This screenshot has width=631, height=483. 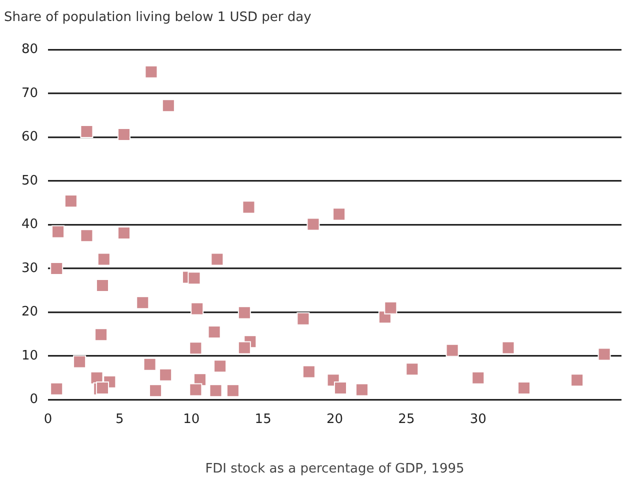 I want to click on x-tick-label: 5, so click(x=120, y=419).